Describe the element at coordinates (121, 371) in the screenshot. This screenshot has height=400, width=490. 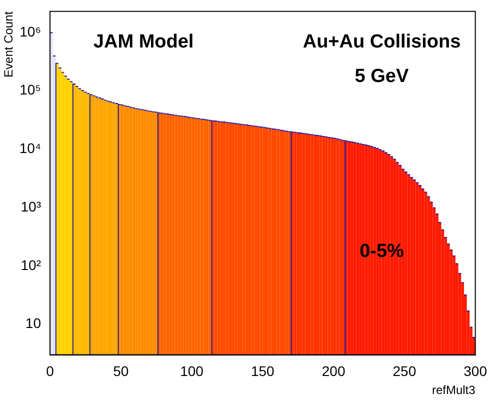
I see `x-tick-label: 50` at that location.